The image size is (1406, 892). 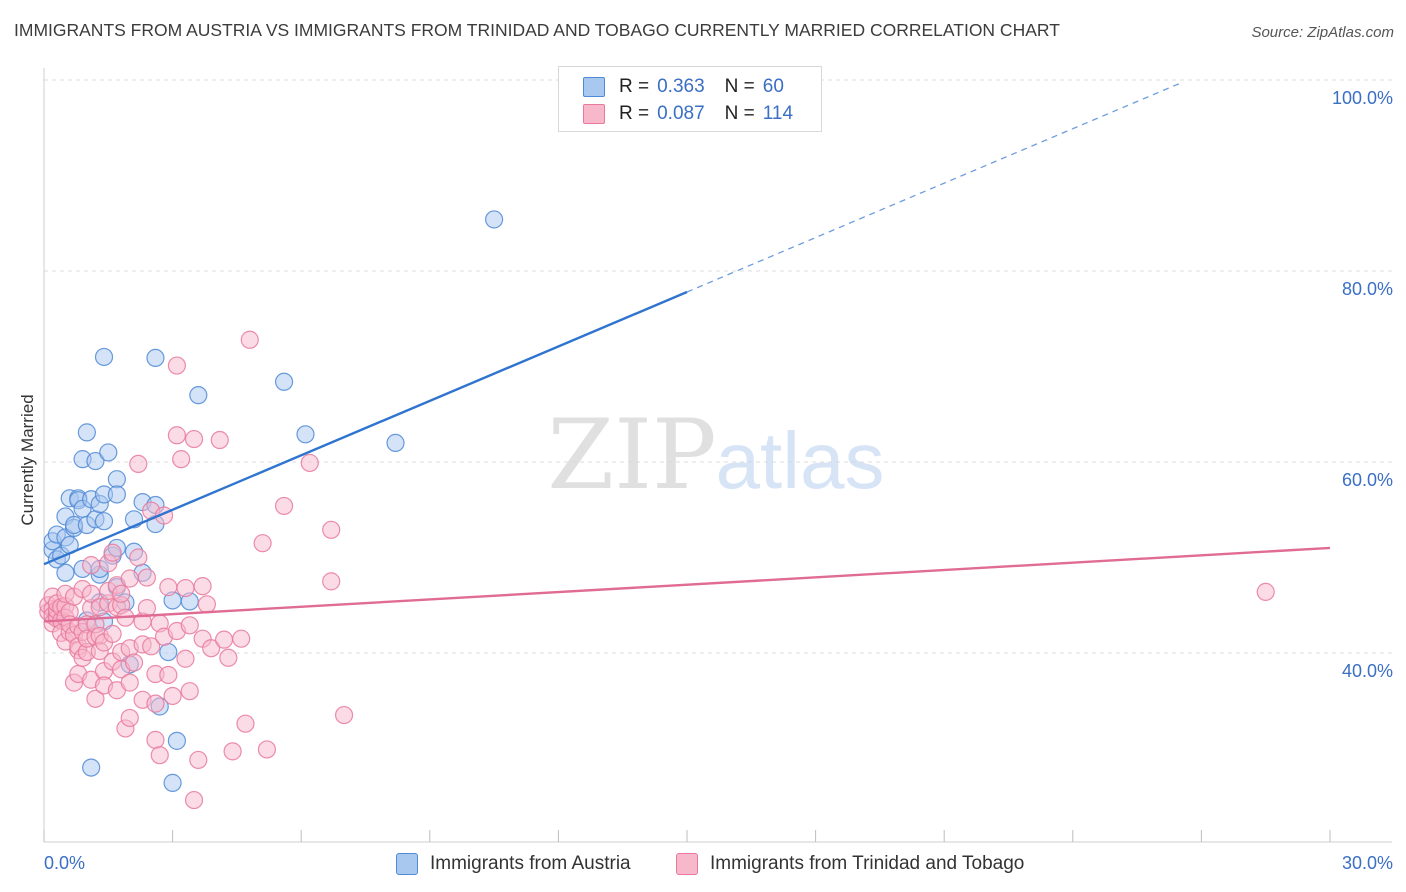 I want to click on watermark: ZIP atlas, so click(x=715, y=455).